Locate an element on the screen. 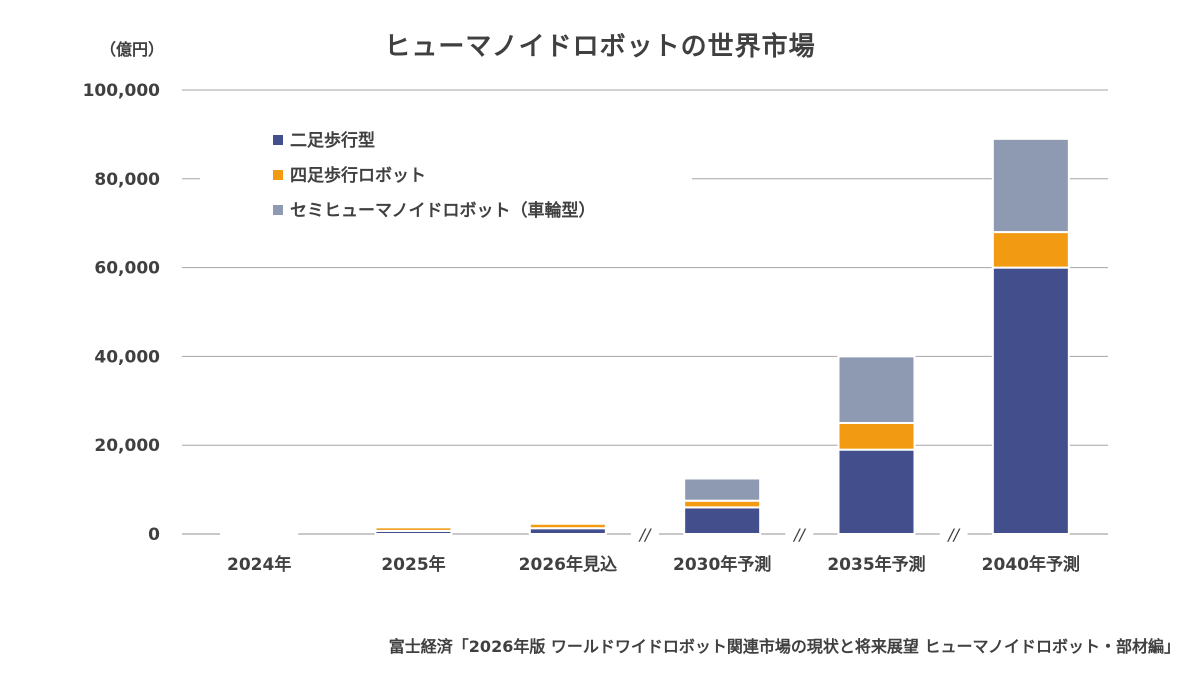  x-tick-label: 2025年 is located at coordinates (413, 564).